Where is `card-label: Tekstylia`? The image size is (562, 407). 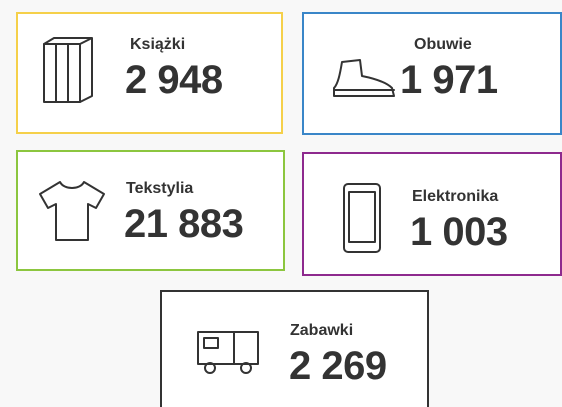
card-label: Tekstylia is located at coordinates (160, 188).